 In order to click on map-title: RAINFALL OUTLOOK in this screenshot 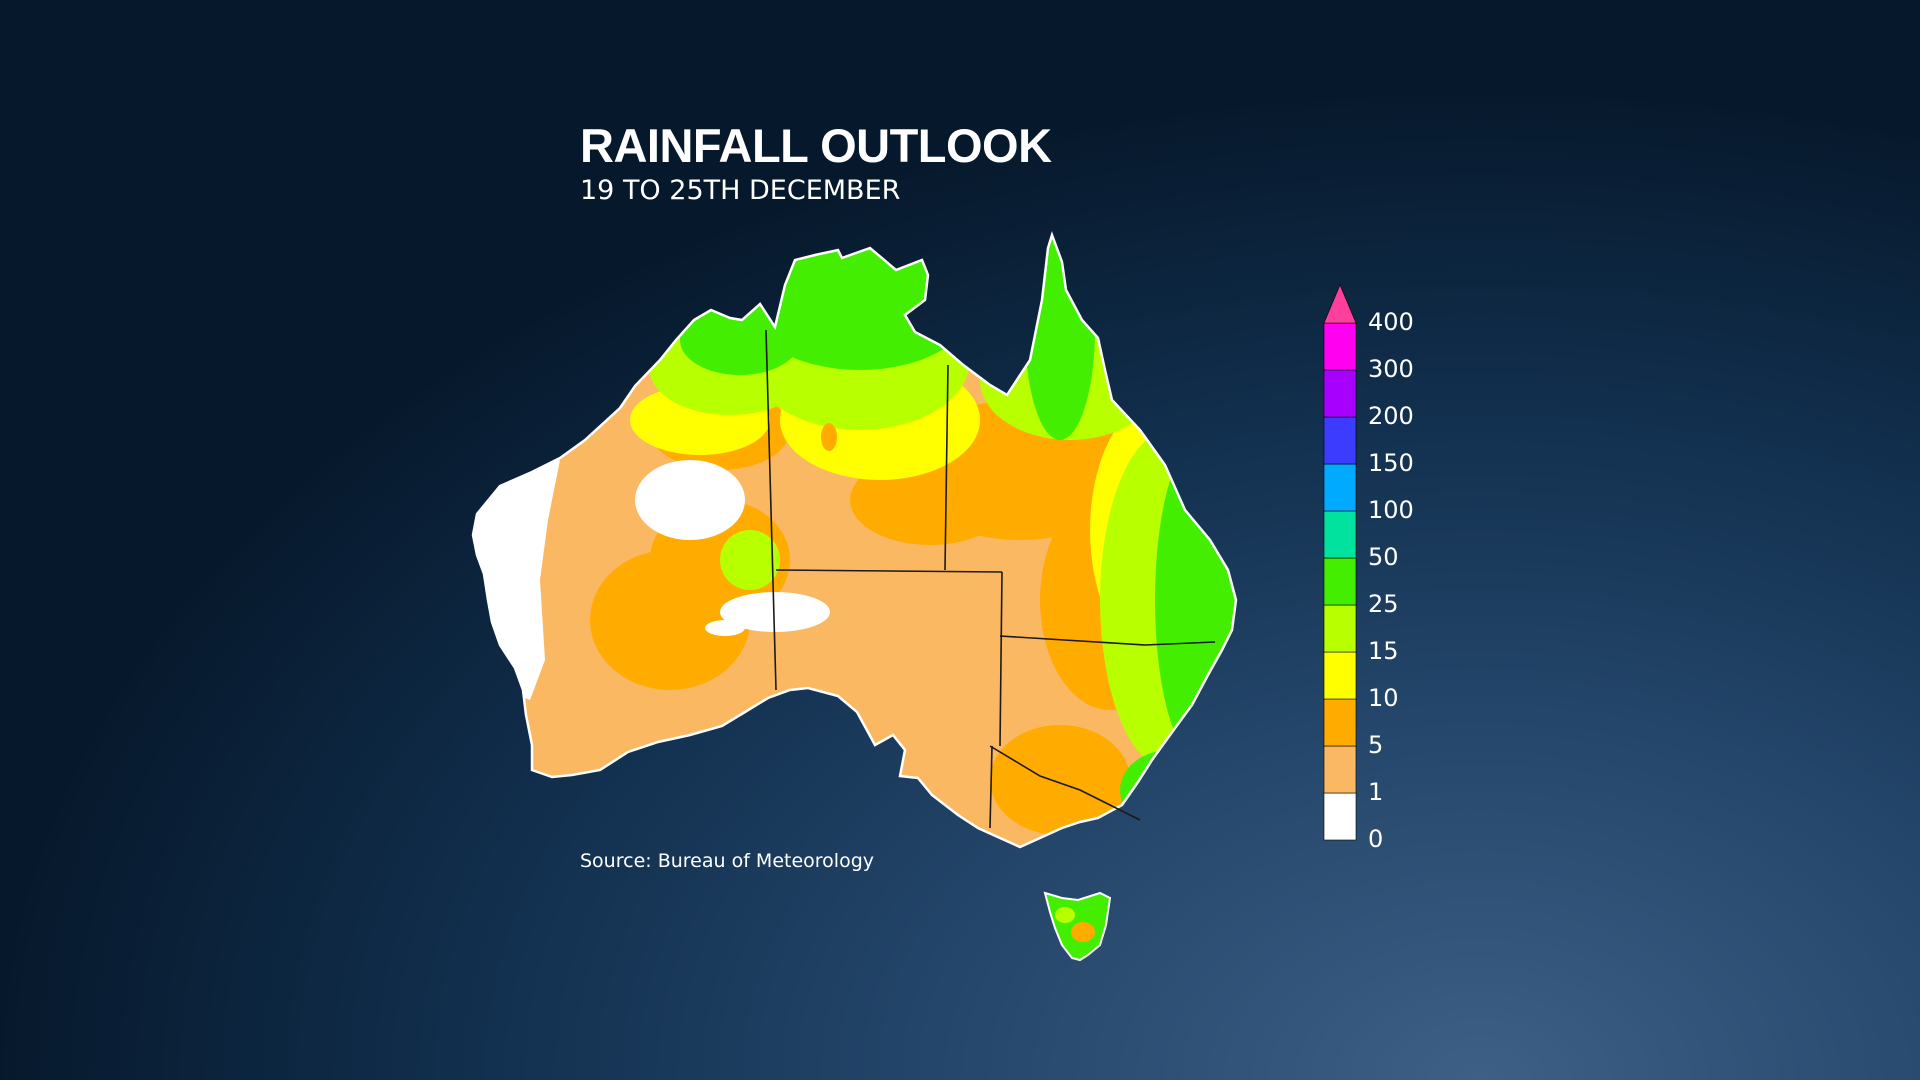, I will do `click(816, 145)`.